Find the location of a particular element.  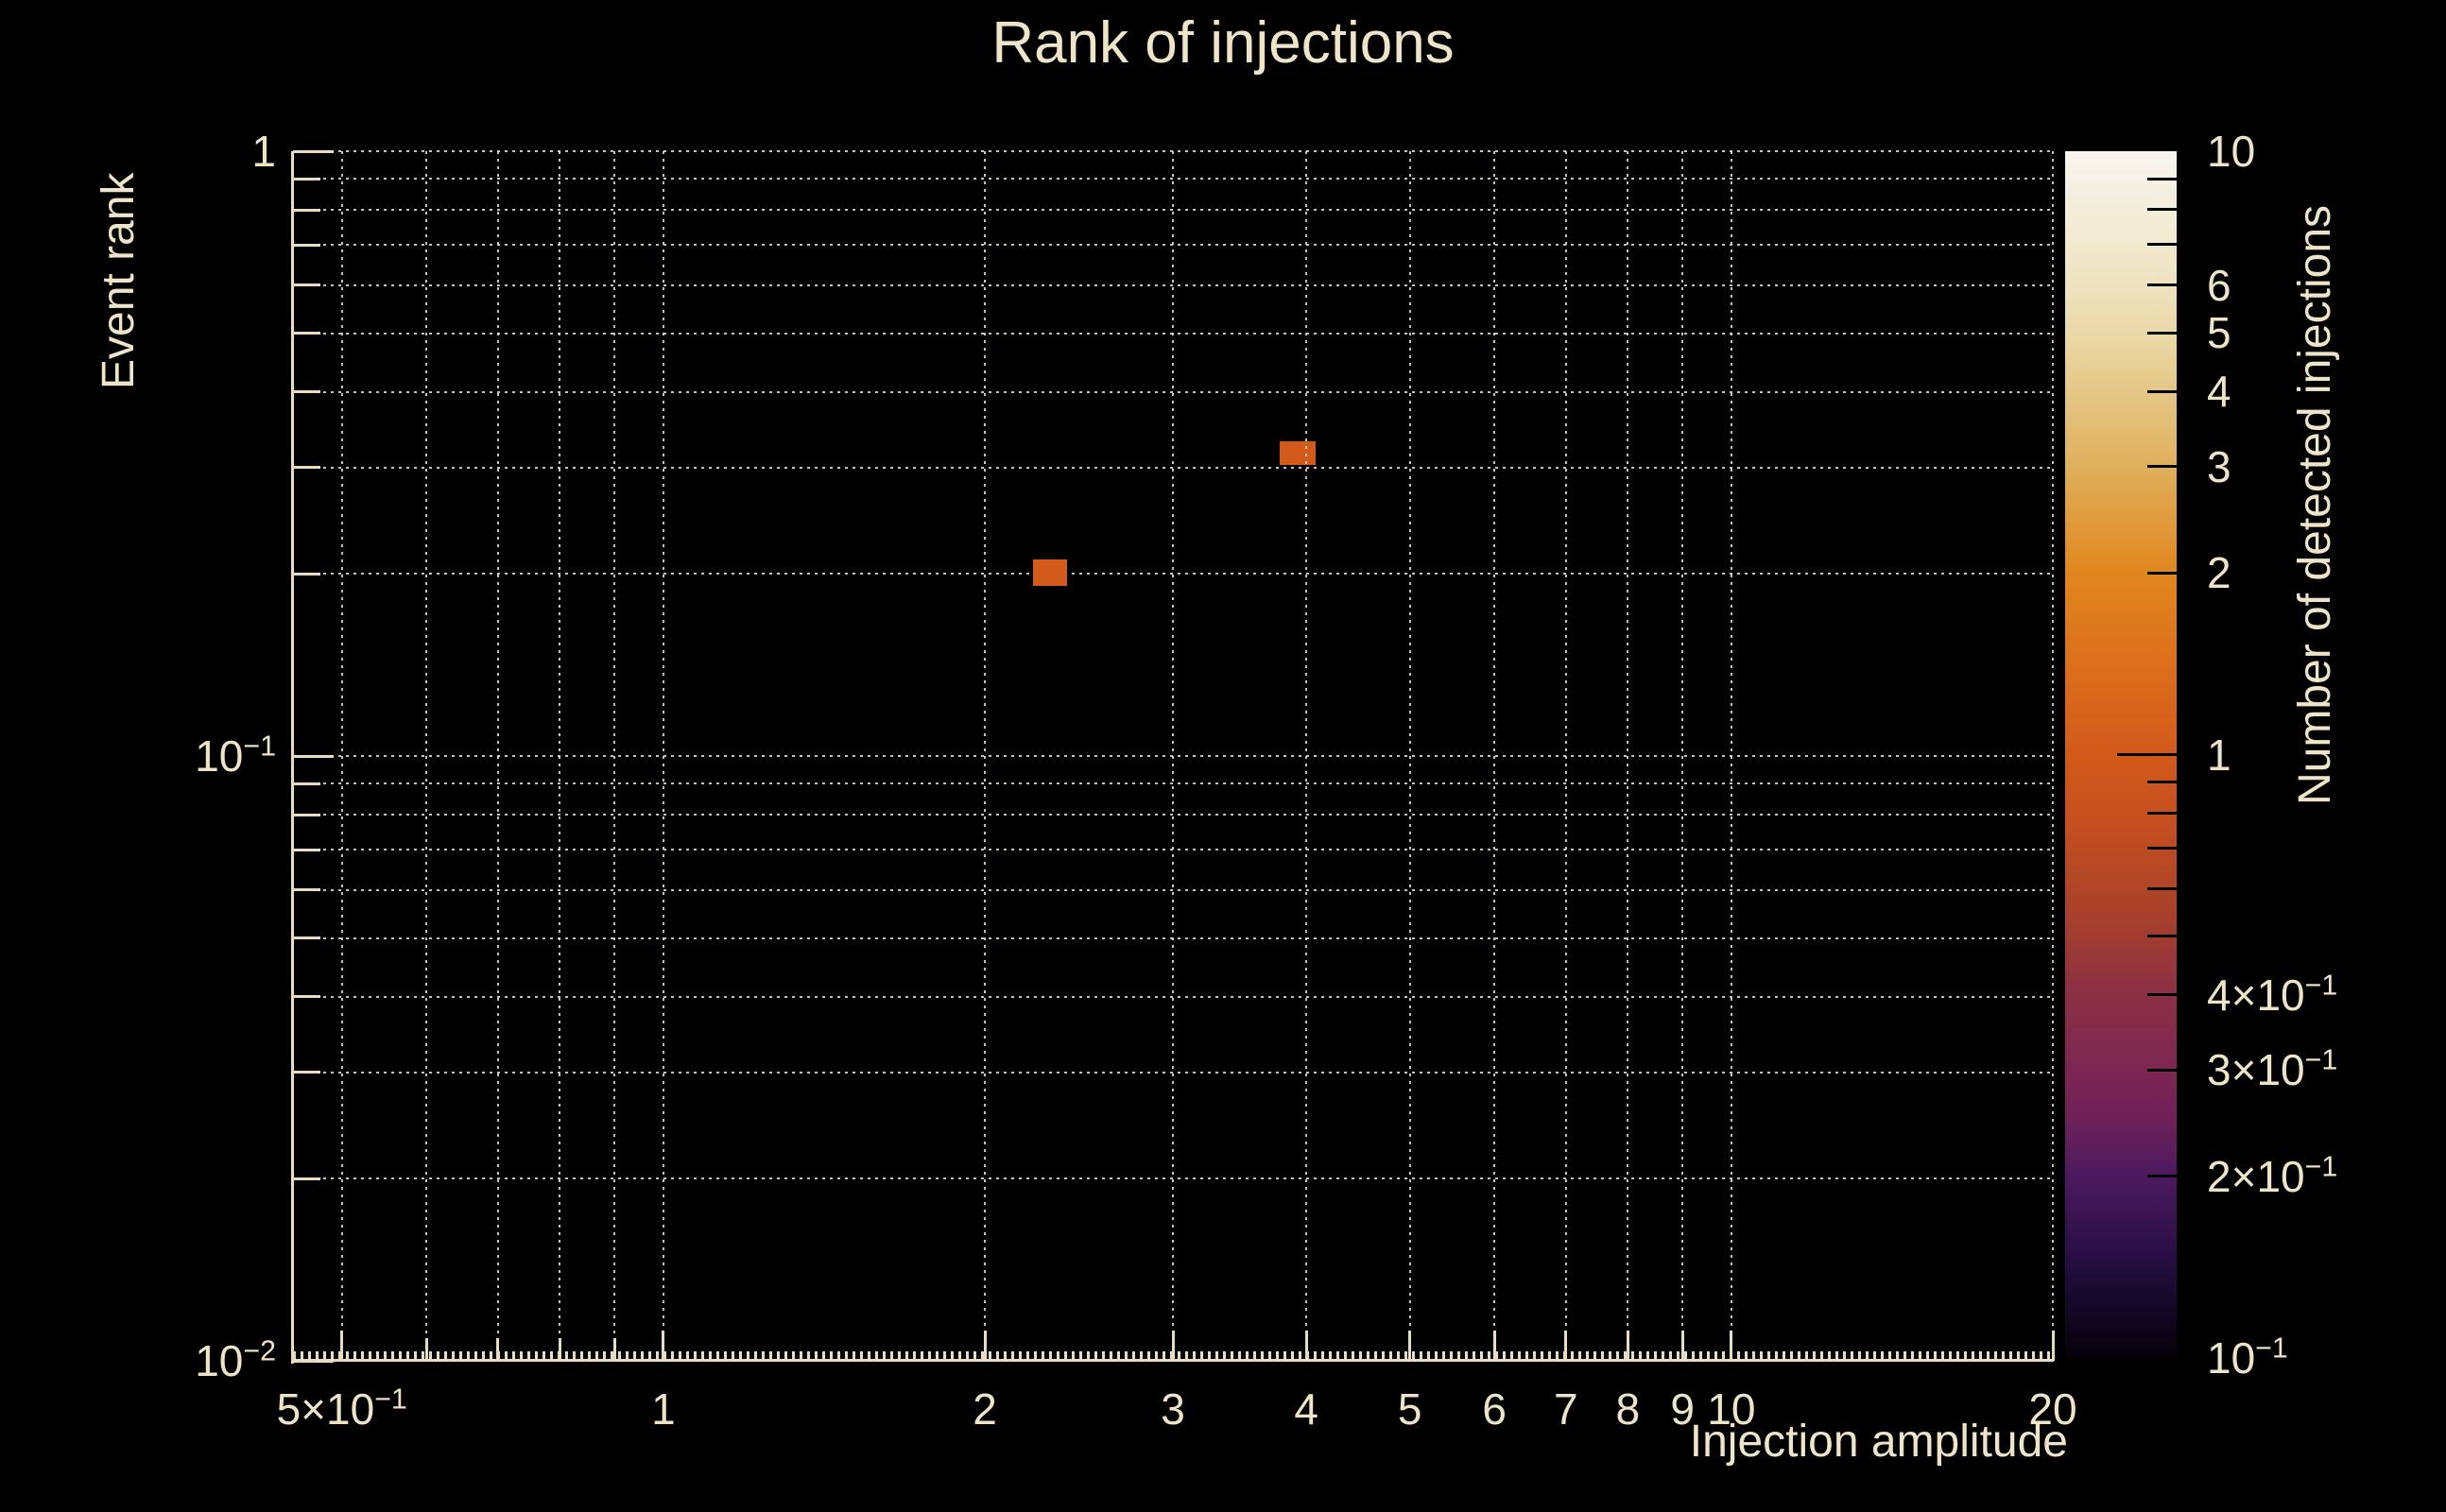

chart-title: Rank of injections is located at coordinates (1223, 43).